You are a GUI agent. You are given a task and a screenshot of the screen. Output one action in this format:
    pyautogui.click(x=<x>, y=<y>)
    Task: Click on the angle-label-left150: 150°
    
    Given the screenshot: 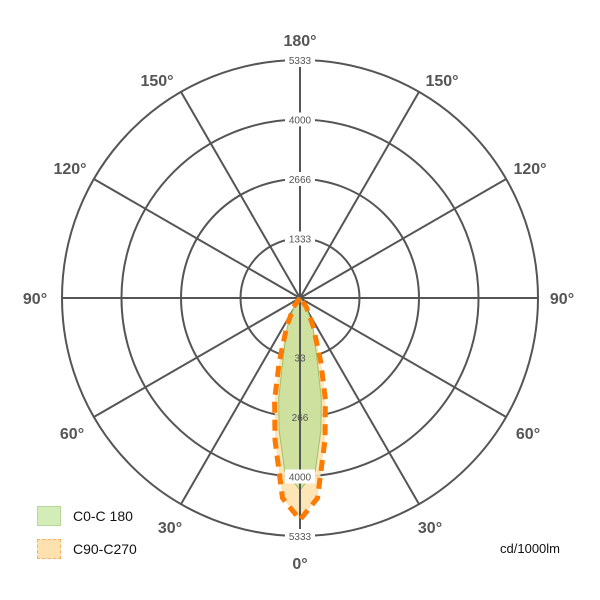 What is the action you would take?
    pyautogui.click(x=156, y=81)
    